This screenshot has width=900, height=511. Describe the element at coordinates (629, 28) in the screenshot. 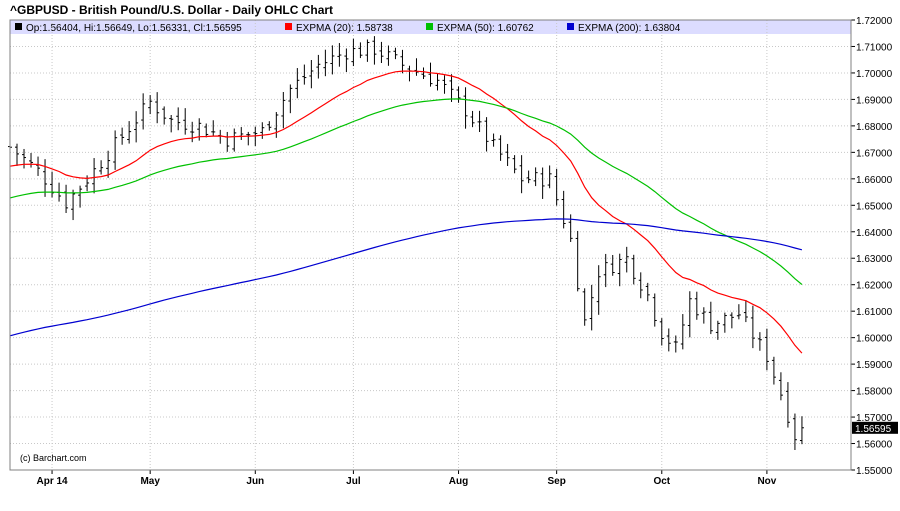

I see `legend-ema200: EXPMA (200): 1.63804` at that location.